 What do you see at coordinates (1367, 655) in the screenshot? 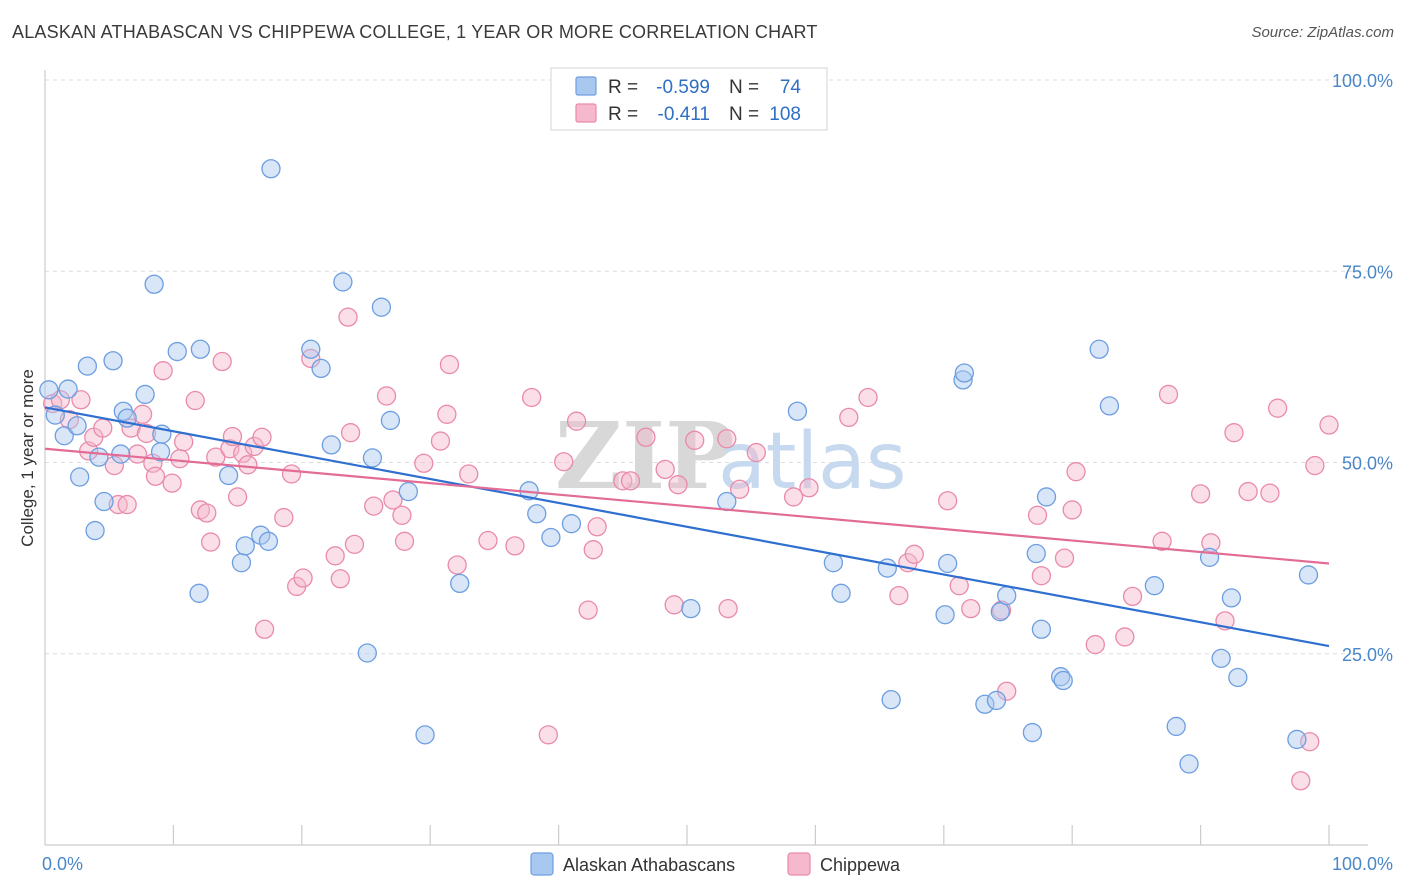
I see `y-tick-label-25: 25.0%` at bounding box center [1367, 655].